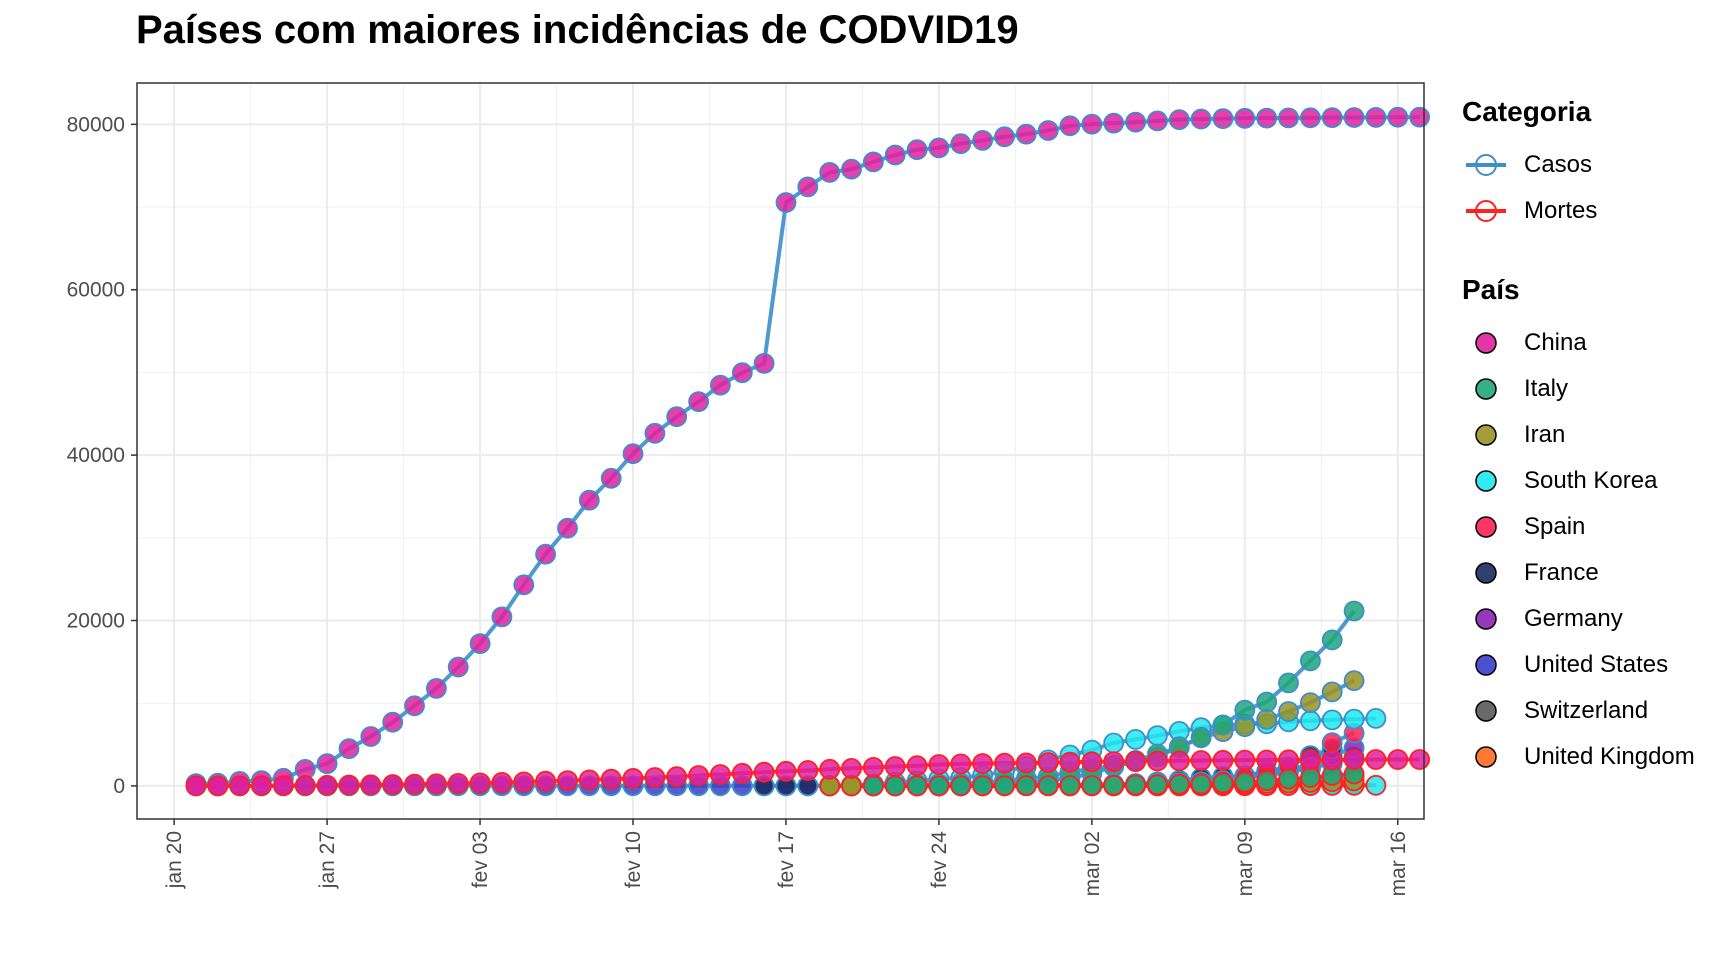 Image resolution: width=1728 pixels, height=960 pixels. I want to click on legend-item-category: Casos, so click(1592, 165).